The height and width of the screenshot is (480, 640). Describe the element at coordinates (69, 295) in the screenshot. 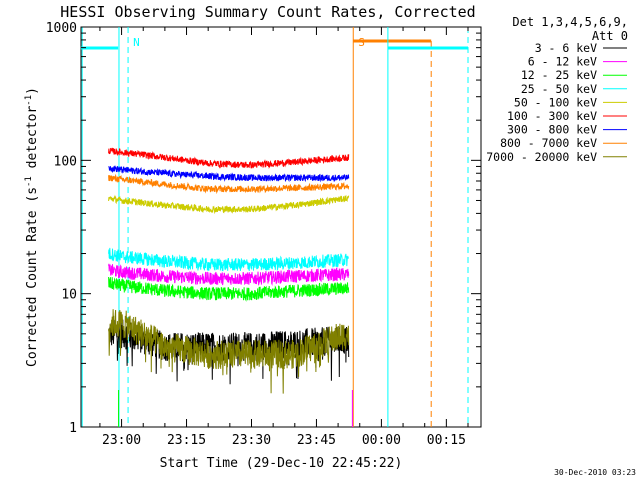

I see `y-tick-label-1: 10` at that location.